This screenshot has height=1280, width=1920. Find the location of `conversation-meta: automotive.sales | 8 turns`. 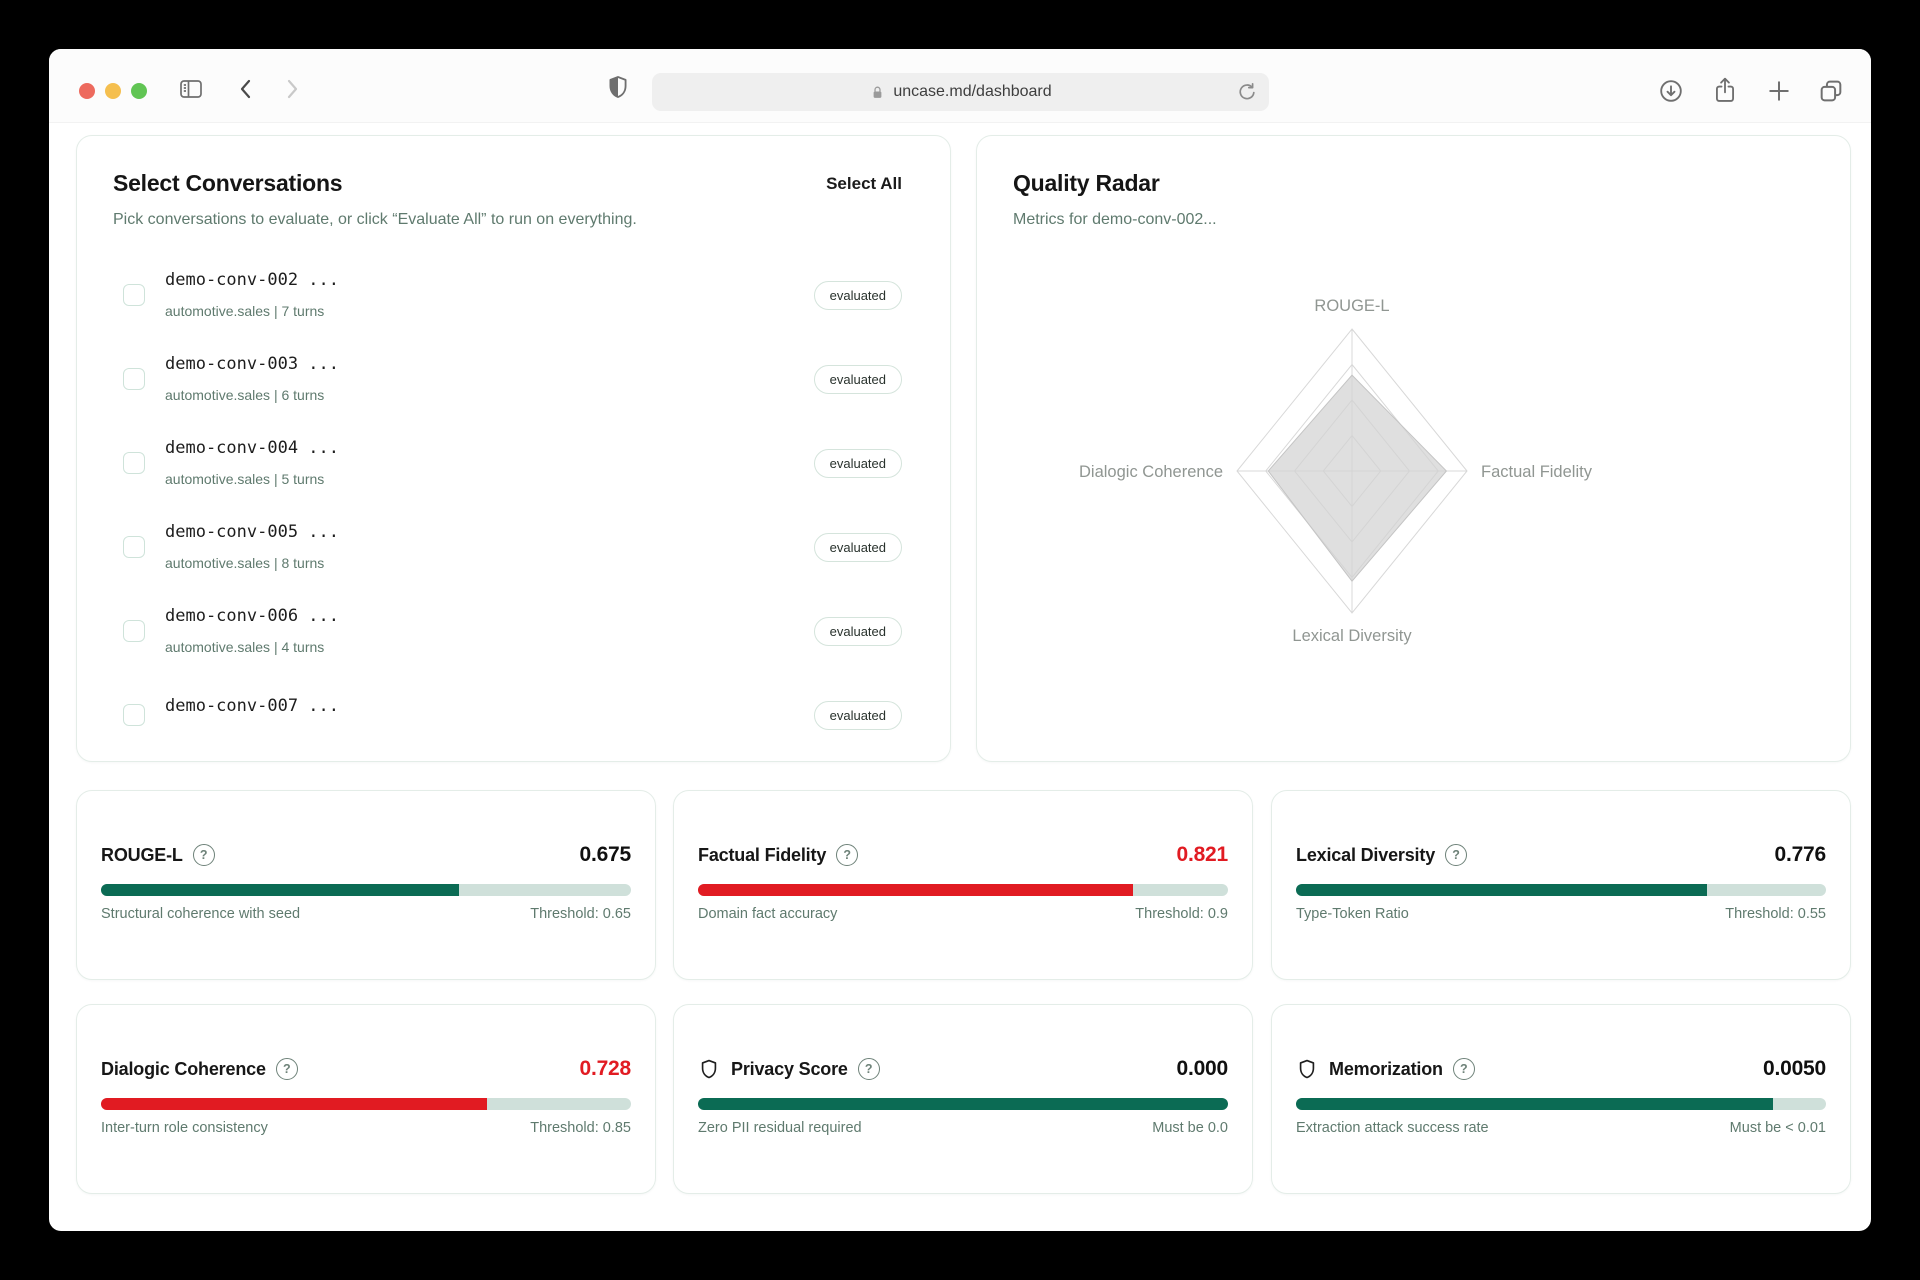

conversation-meta: automotive.sales | 8 turns is located at coordinates (245, 563).